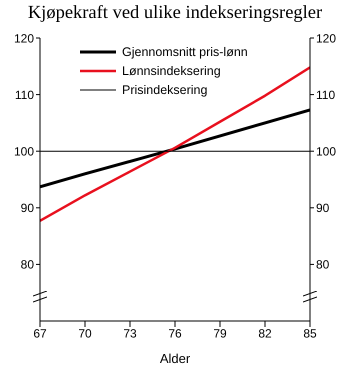 This screenshot has width=350, height=367. Describe the element at coordinates (326, 38) in the screenshot. I see `y2-tick-label: 120` at that location.